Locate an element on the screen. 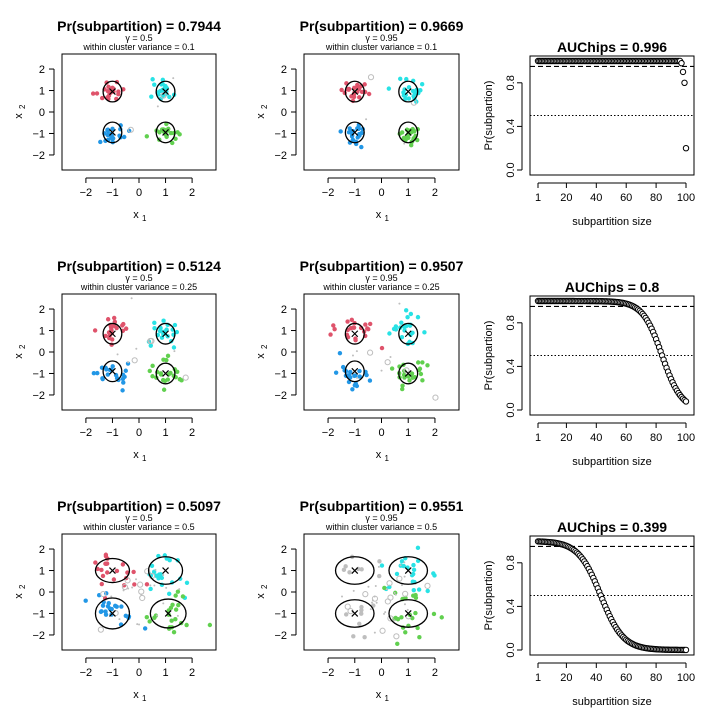 The height and width of the screenshot is (720, 720). panel-title: Pr(subpartition) = 0.5097 is located at coordinates (139, 506).